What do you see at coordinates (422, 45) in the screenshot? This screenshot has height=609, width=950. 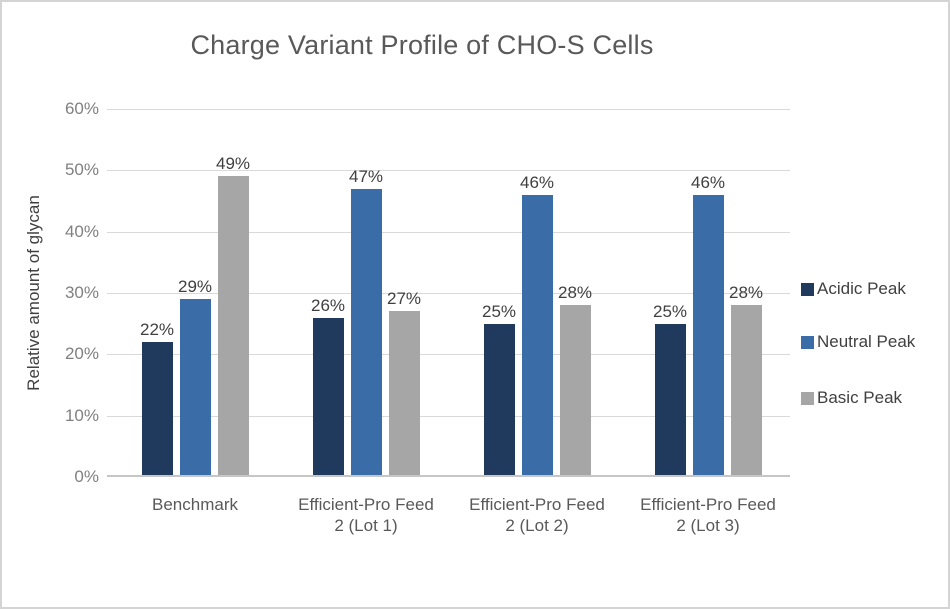 I see `chart-title: Charge Variant Profile of CHO-S Cells` at bounding box center [422, 45].